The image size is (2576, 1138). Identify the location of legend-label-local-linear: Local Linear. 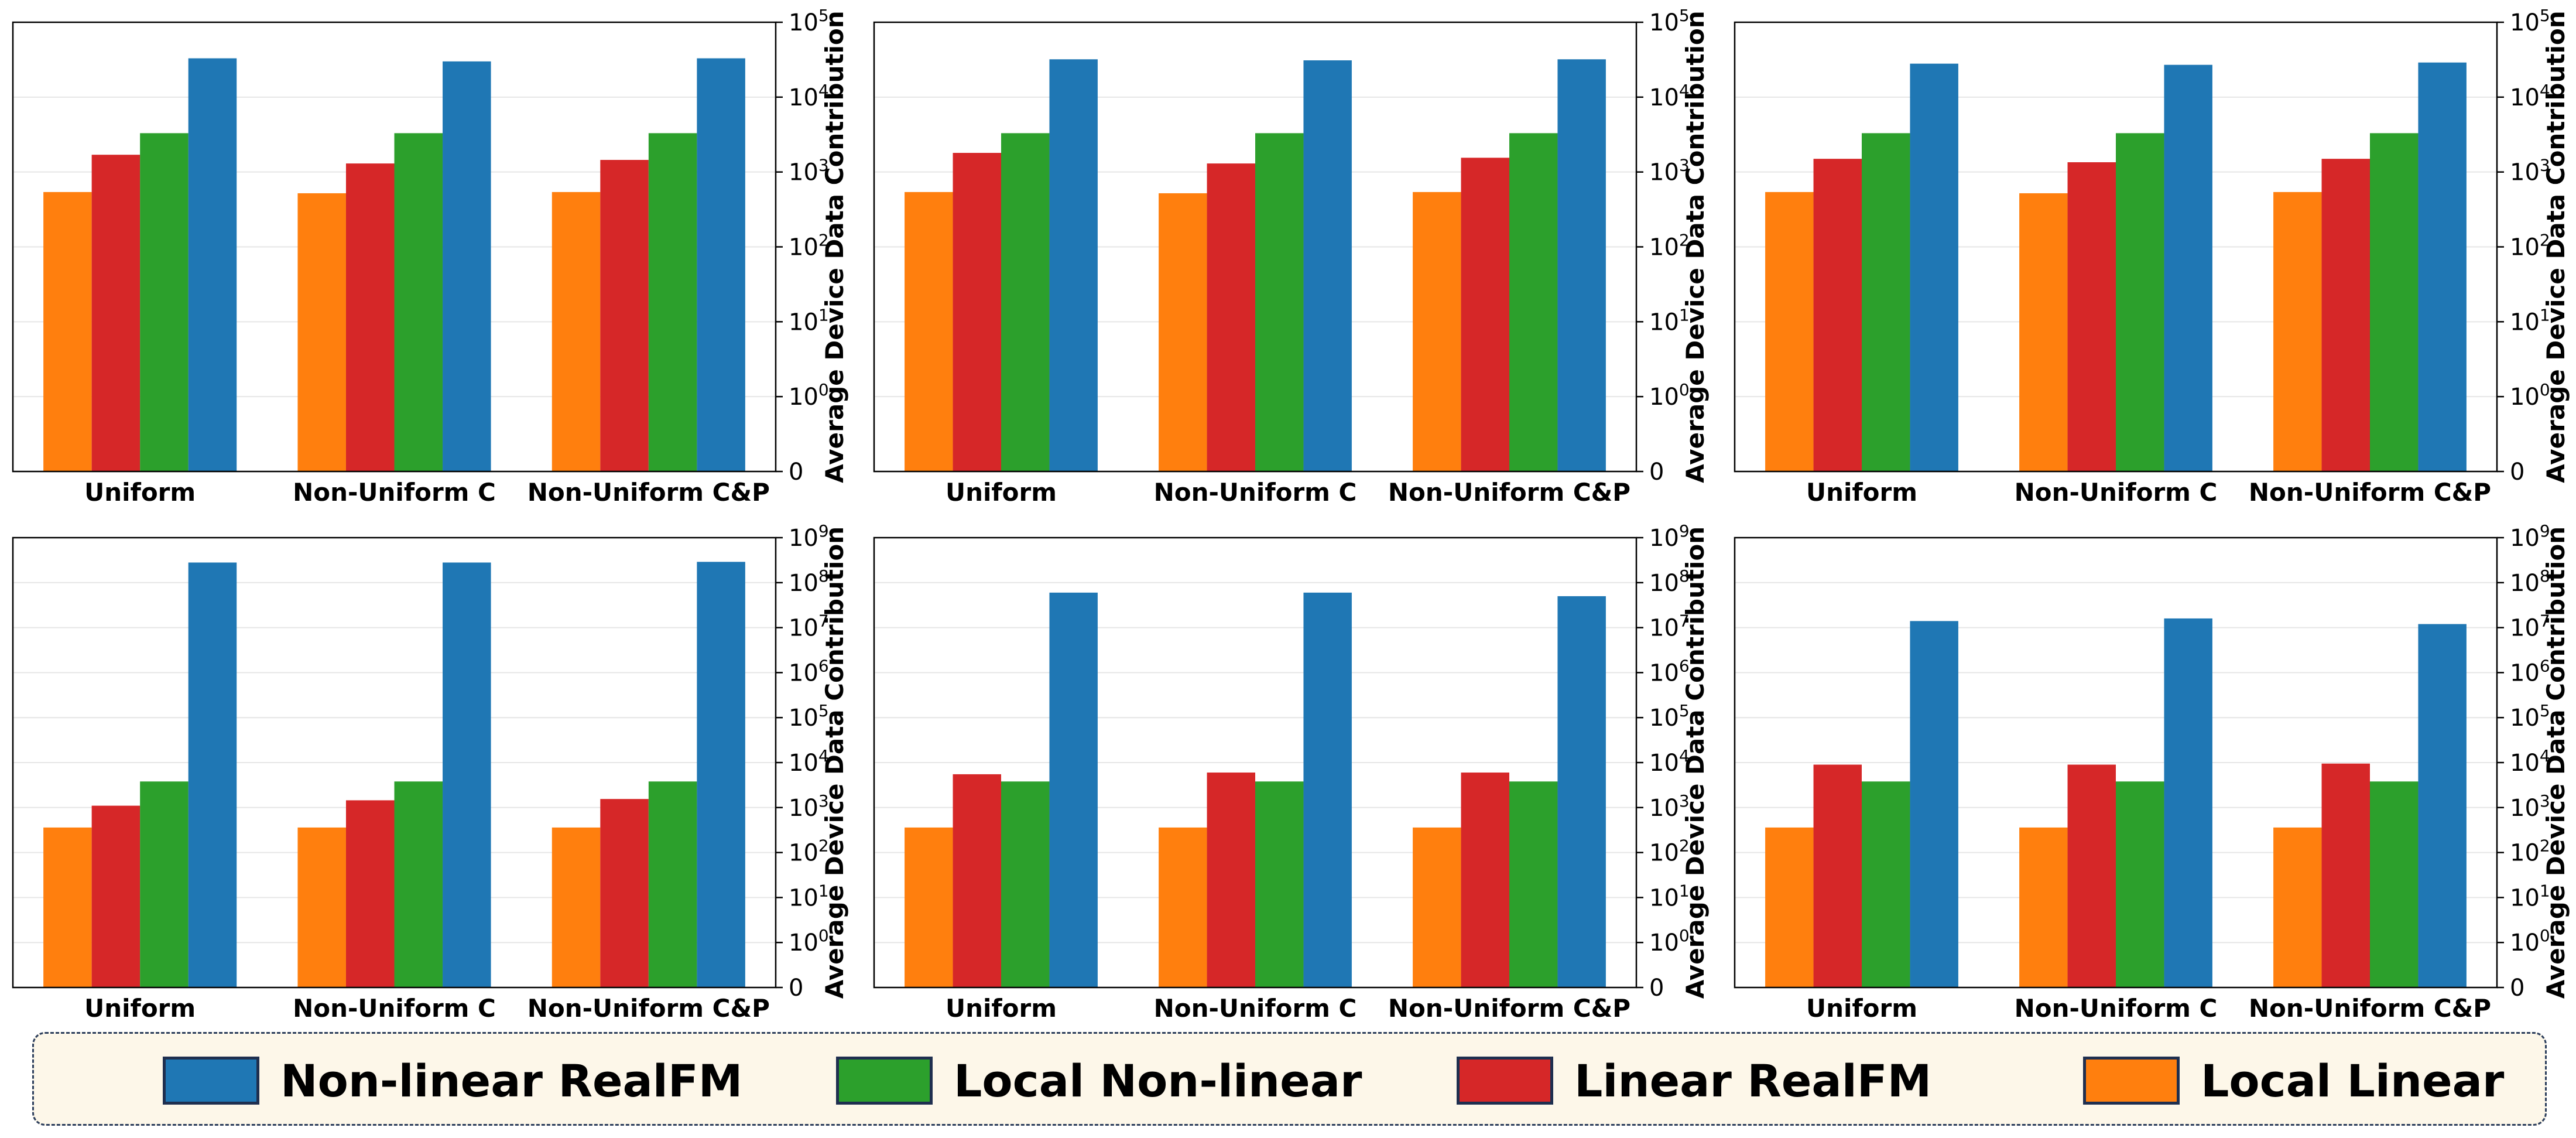
(2353, 1080).